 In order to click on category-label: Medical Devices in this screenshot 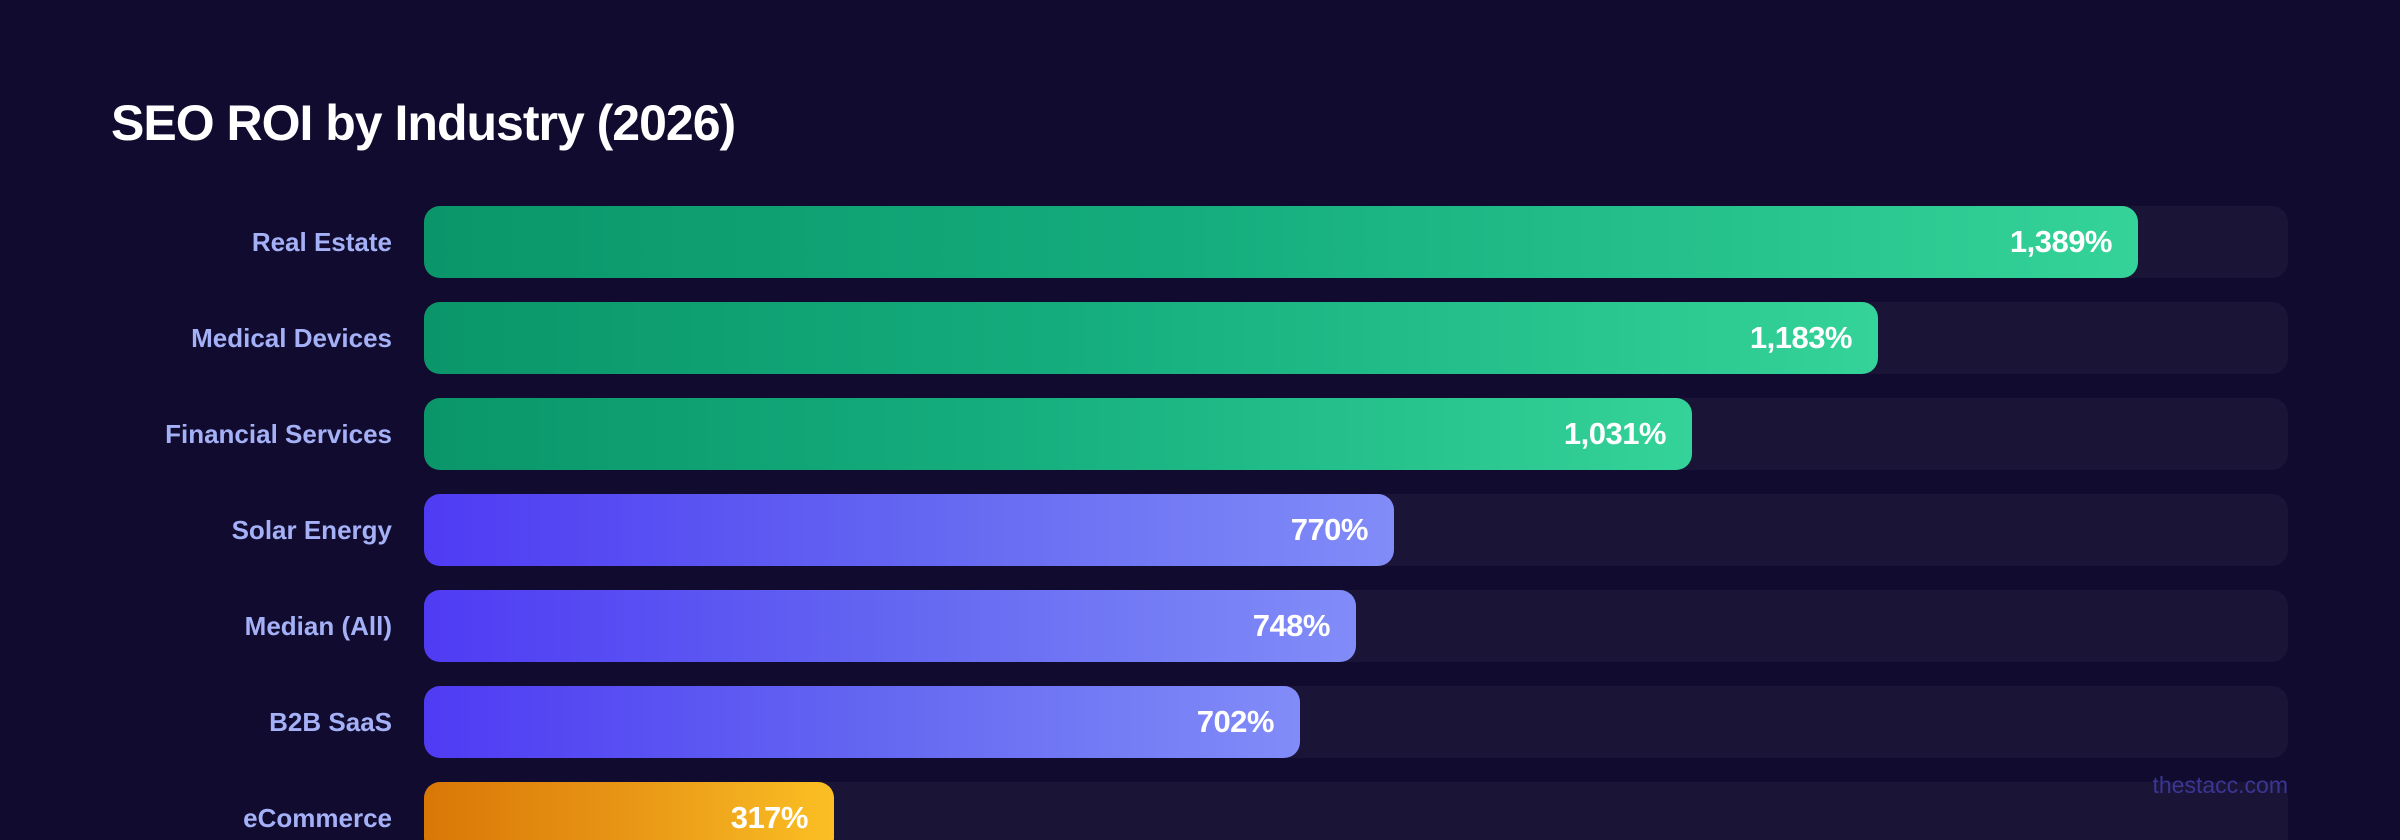, I will do `click(291, 338)`.